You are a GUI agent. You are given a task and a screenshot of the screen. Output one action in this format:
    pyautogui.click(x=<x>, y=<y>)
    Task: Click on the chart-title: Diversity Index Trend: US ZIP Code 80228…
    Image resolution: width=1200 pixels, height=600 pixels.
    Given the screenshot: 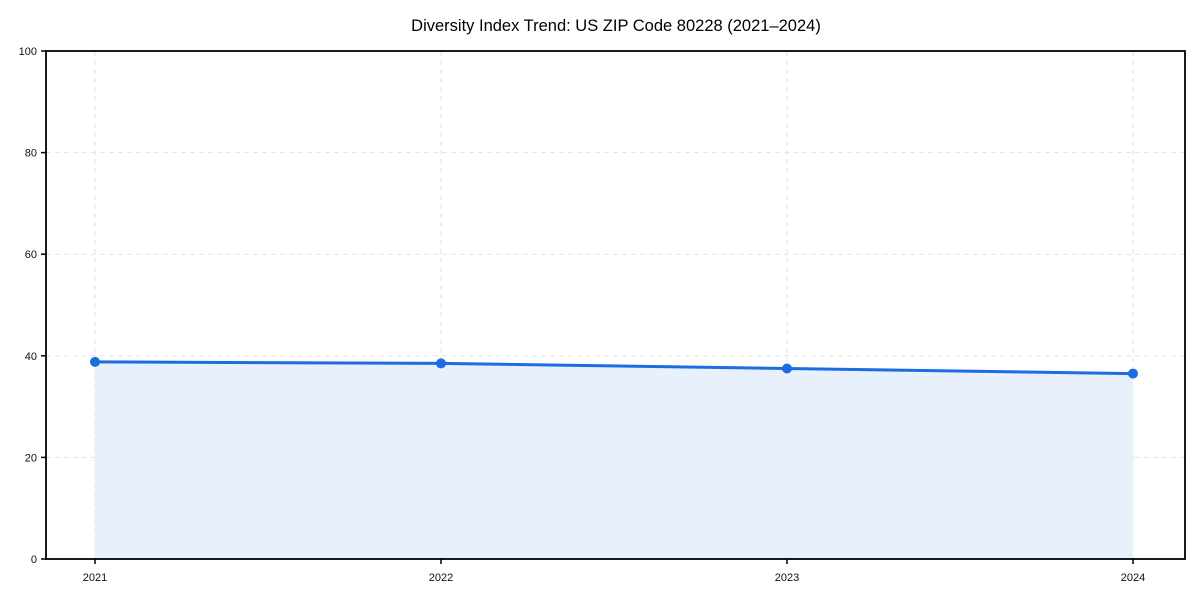 What is the action you would take?
    pyautogui.click(x=616, y=26)
    